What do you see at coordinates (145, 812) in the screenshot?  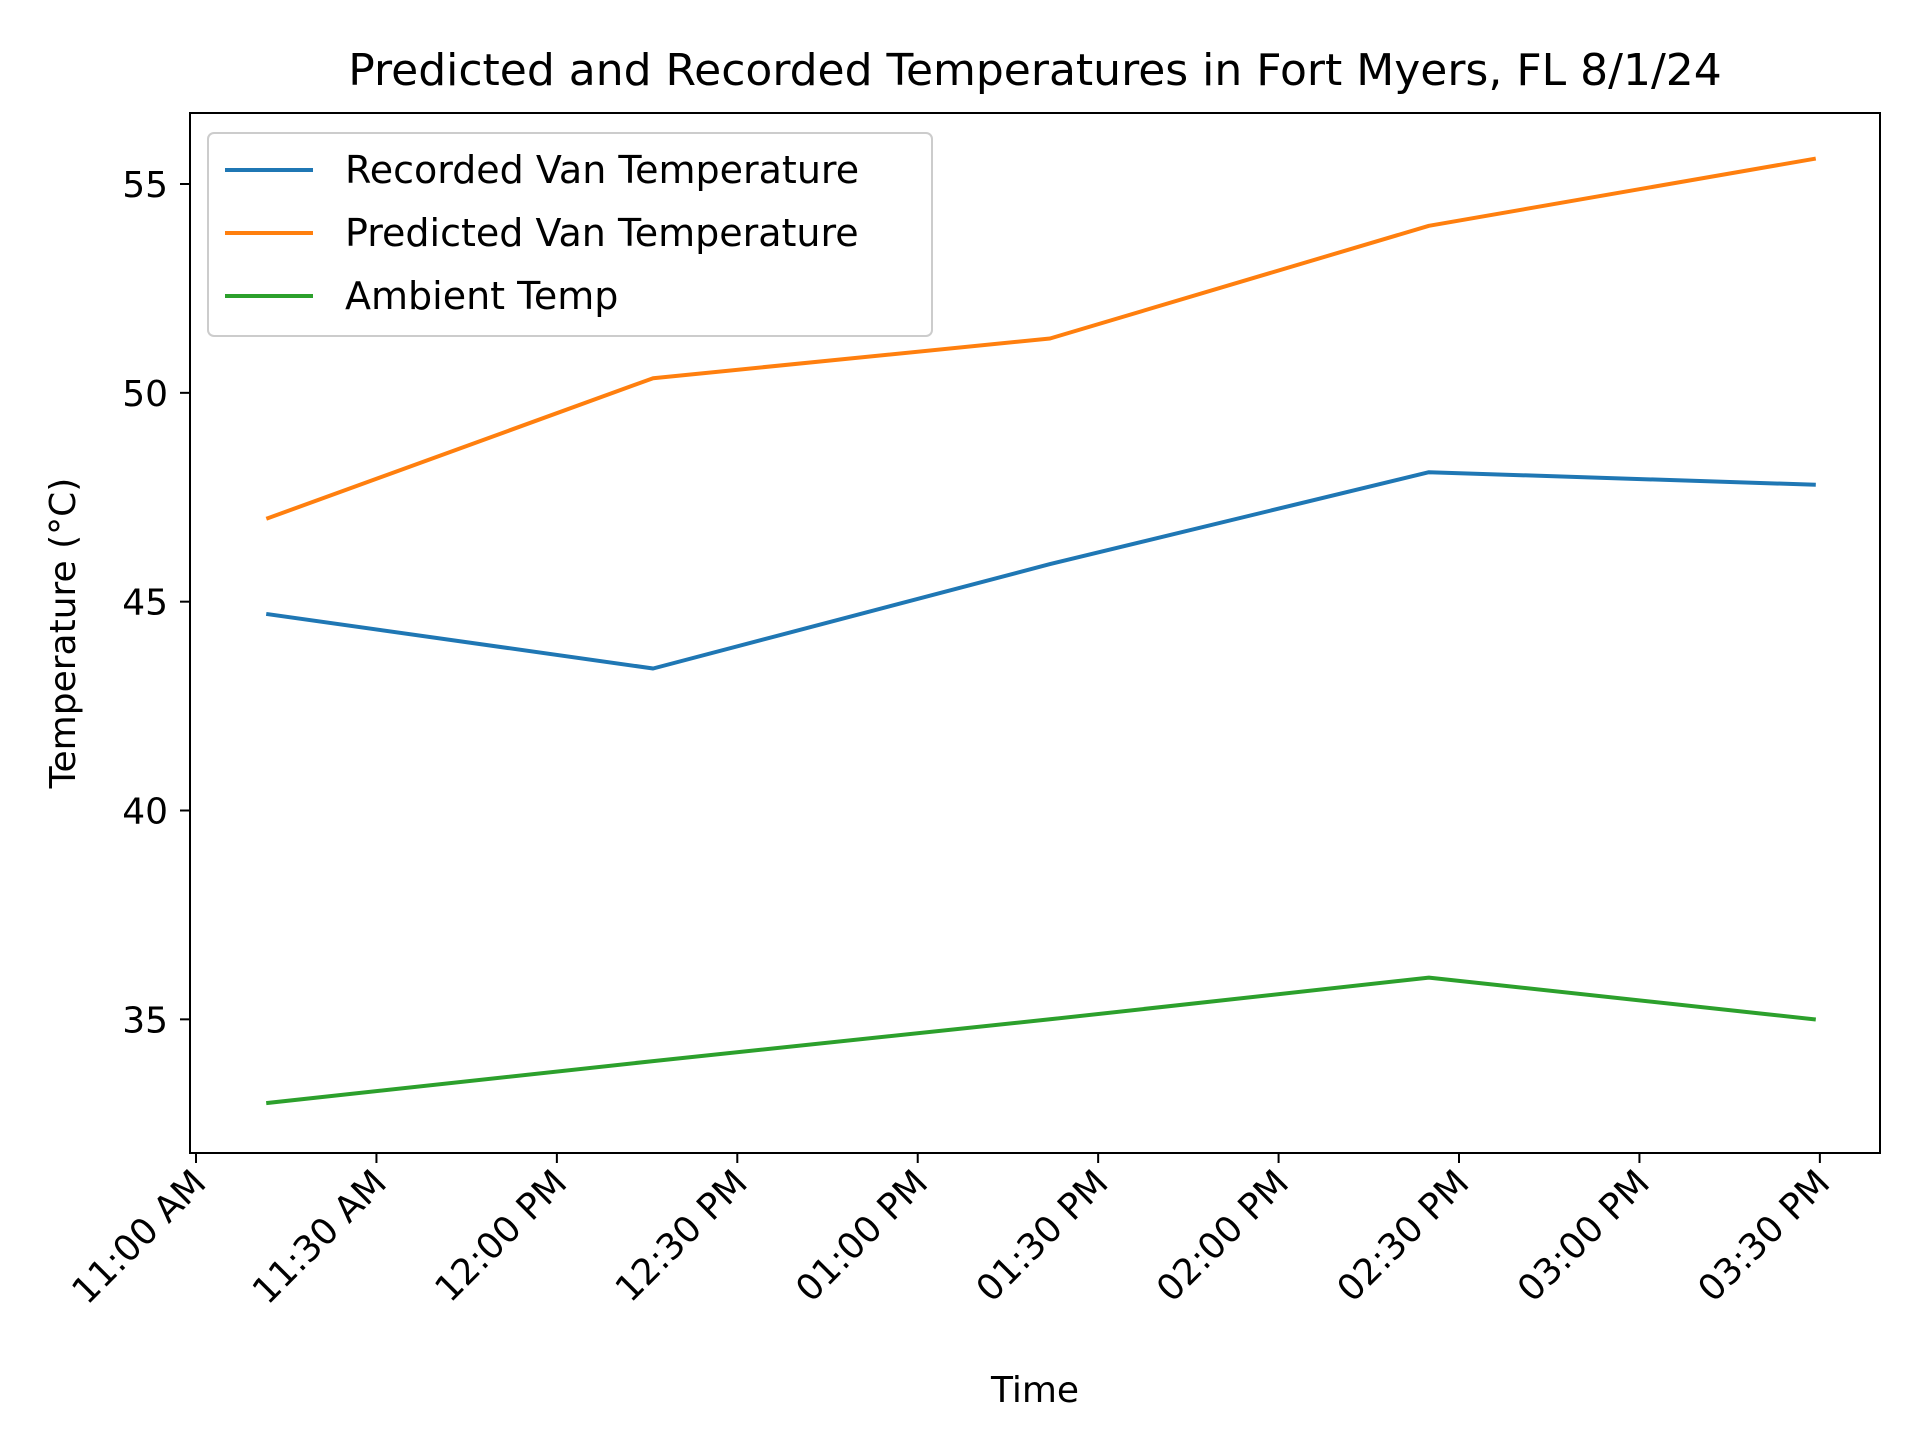 I see `y-tick-label: 40` at bounding box center [145, 812].